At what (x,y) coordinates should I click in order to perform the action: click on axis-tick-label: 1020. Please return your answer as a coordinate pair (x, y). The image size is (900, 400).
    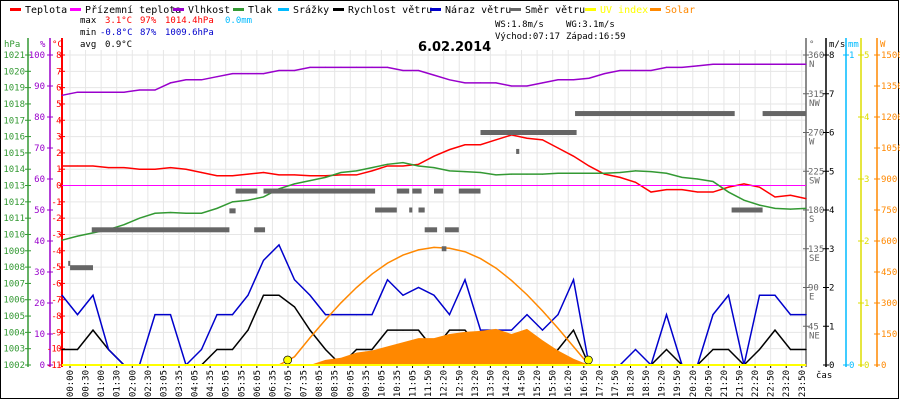
    Looking at the image, I should click on (14, 72).